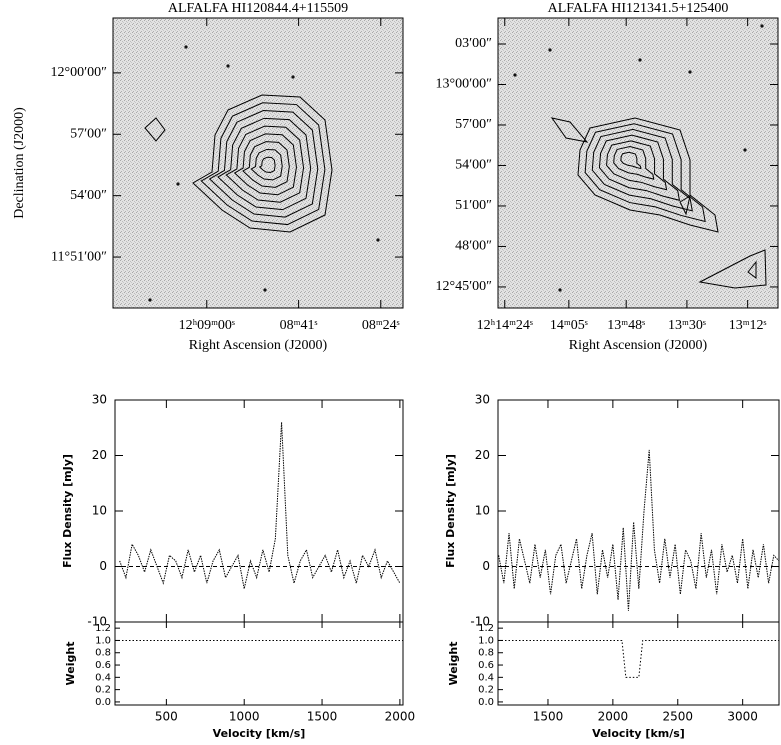  What do you see at coordinates (258, 8) in the screenshot?
I see `map-title: ALFALFA HI120844.4+115509` at bounding box center [258, 8].